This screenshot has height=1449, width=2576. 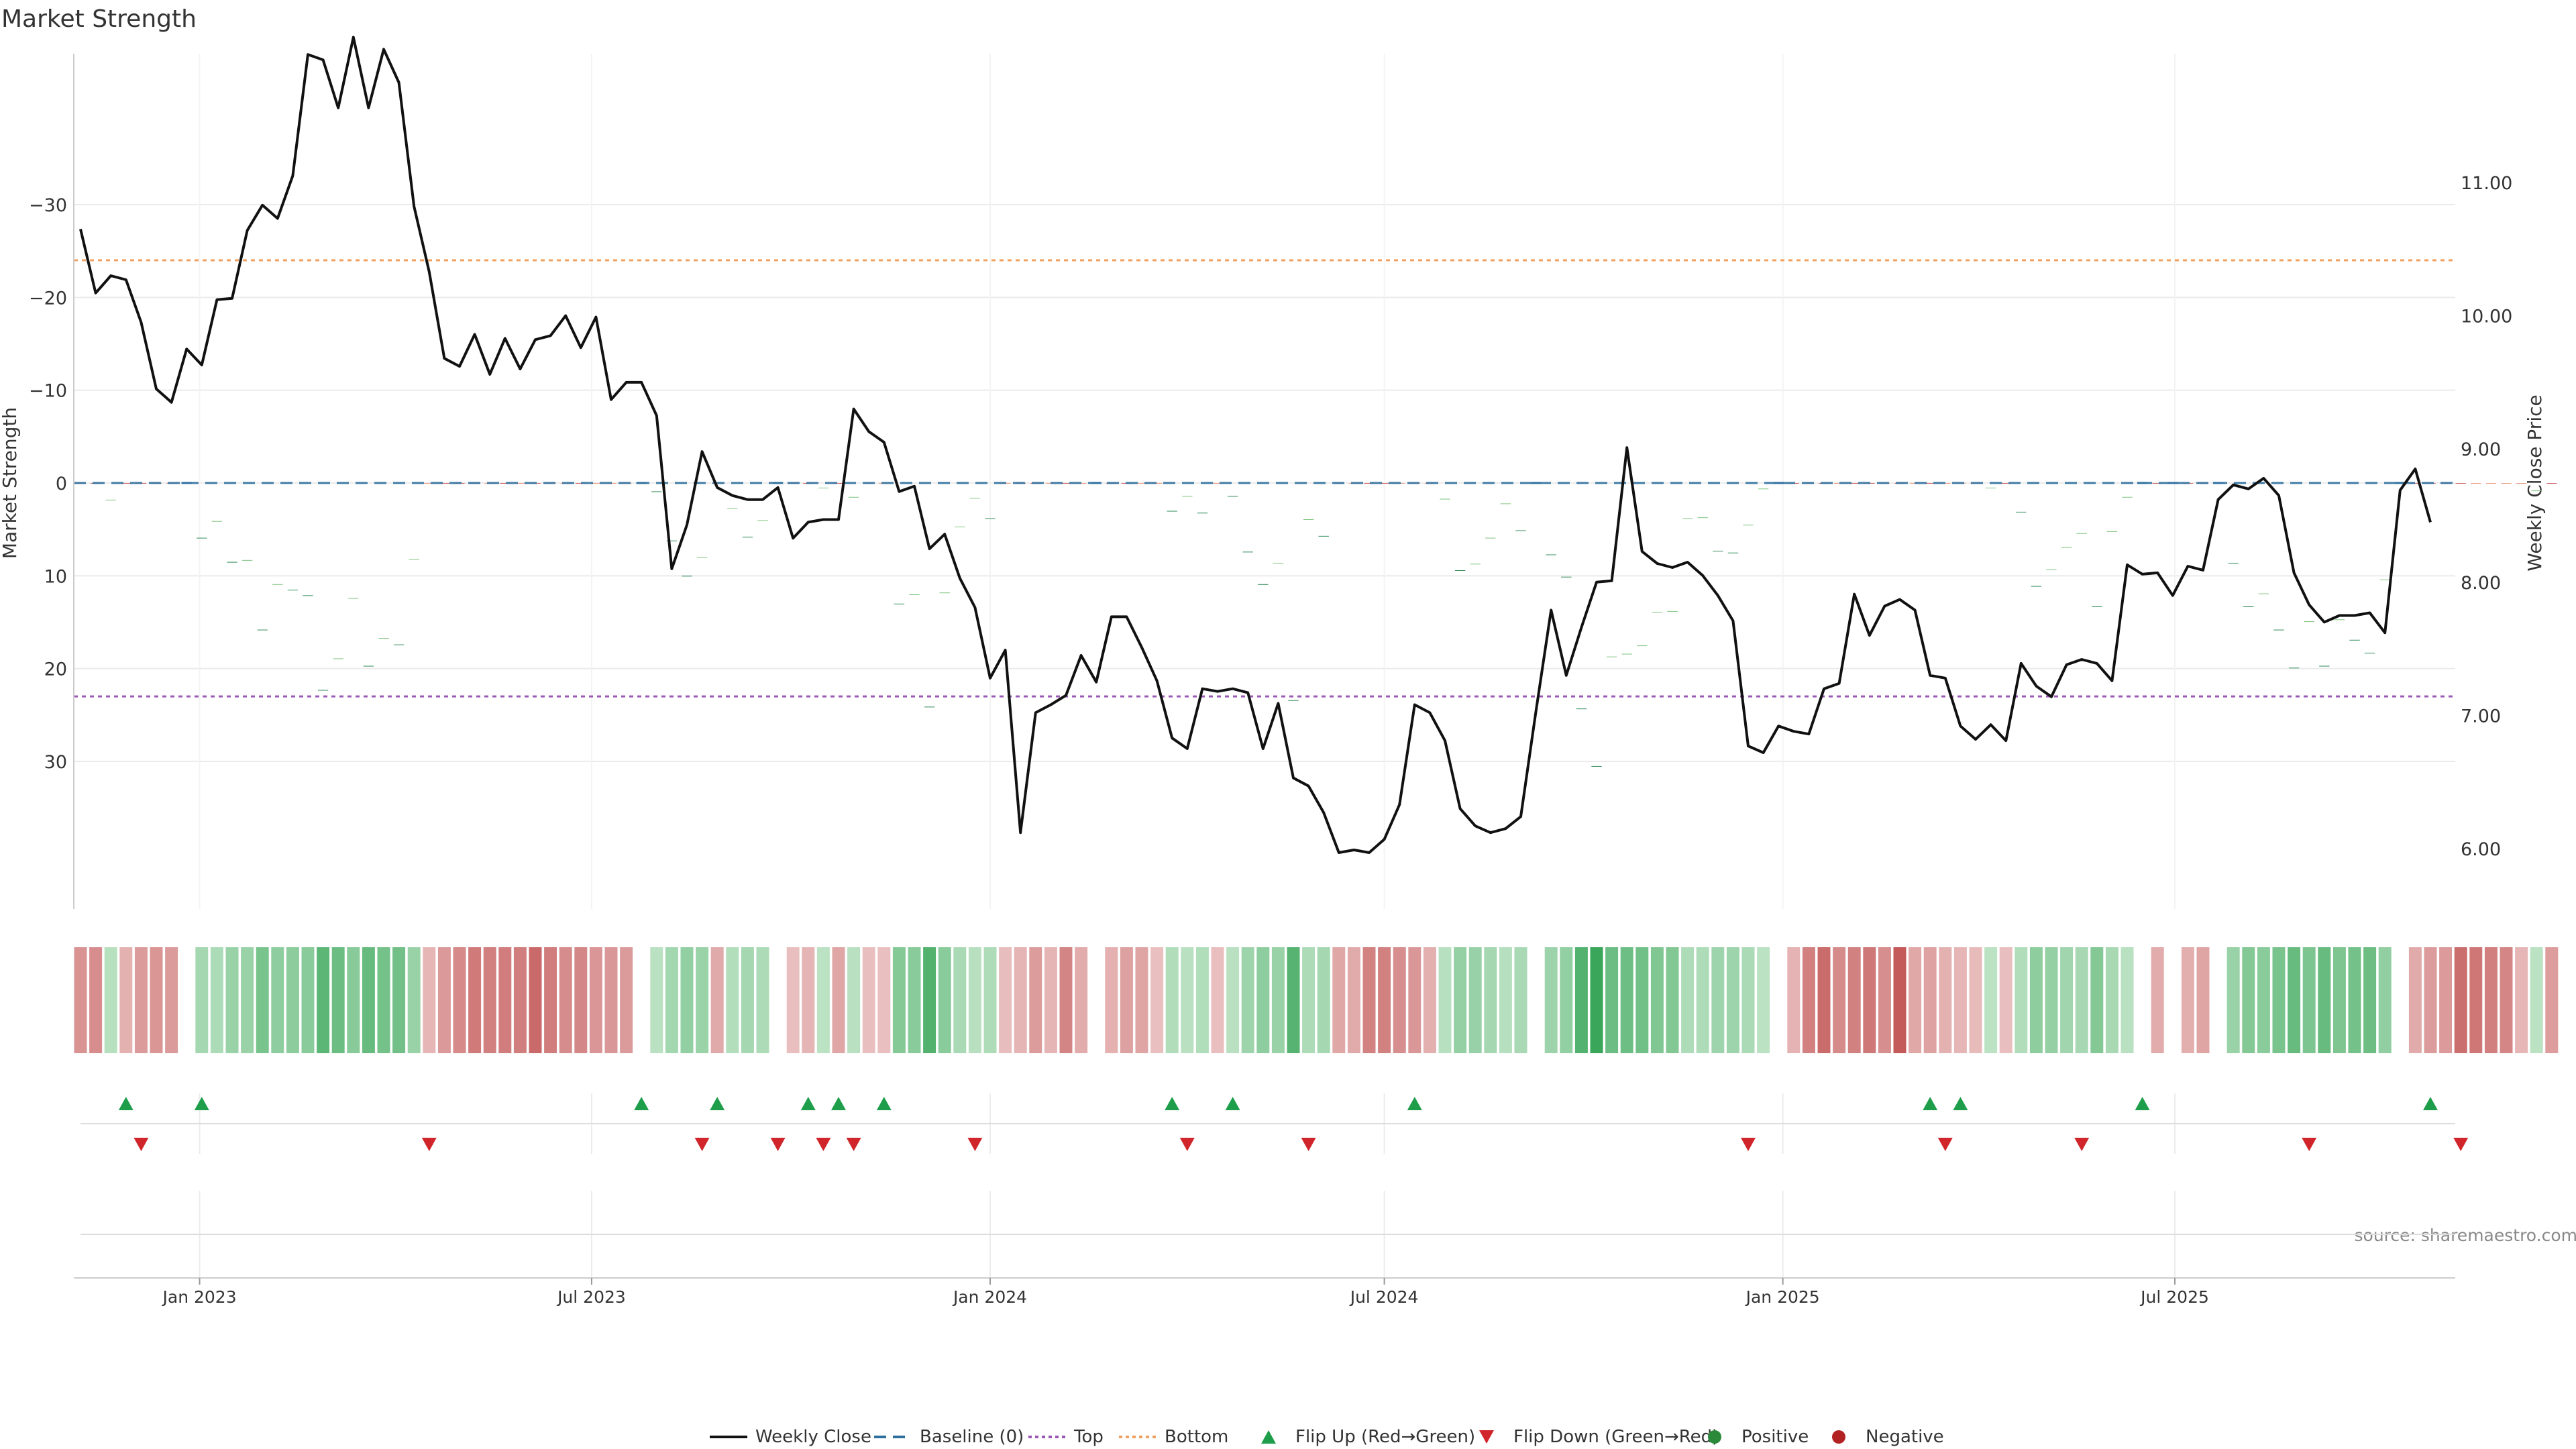 What do you see at coordinates (2174, 1297) in the screenshot?
I see `x-tick-label: Jul 2025` at bounding box center [2174, 1297].